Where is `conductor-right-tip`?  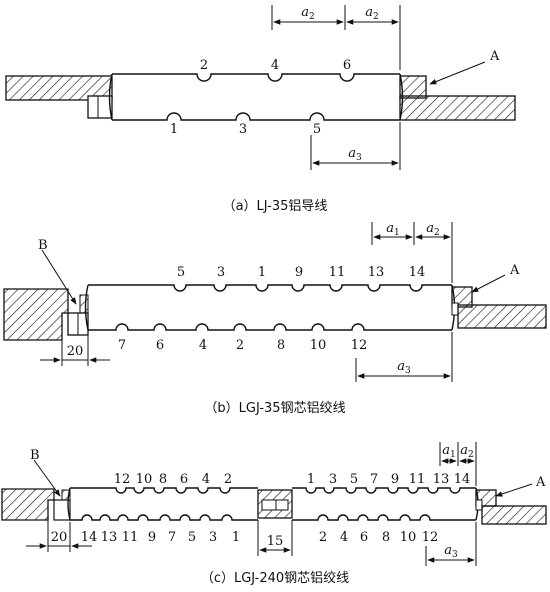 conductor-right-tip is located at coordinates (413, 87).